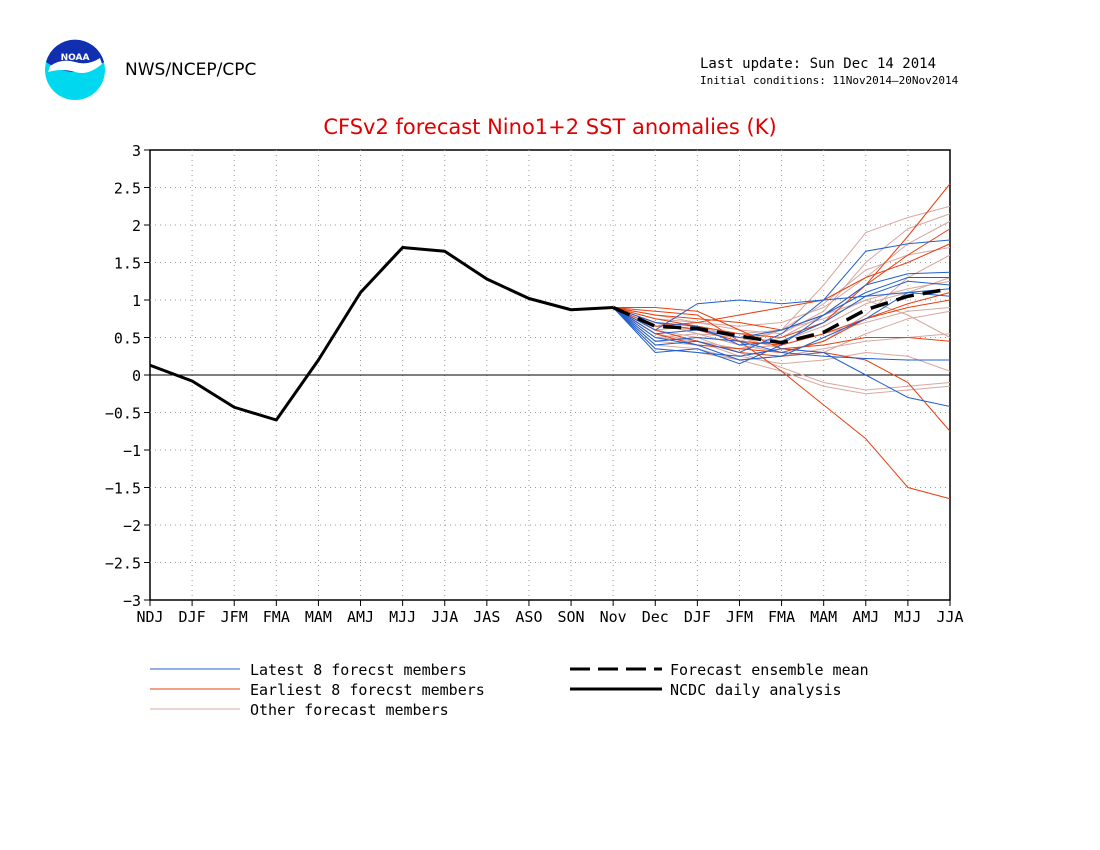  I want to click on y-tick-label: −2.5, so click(123, 564).